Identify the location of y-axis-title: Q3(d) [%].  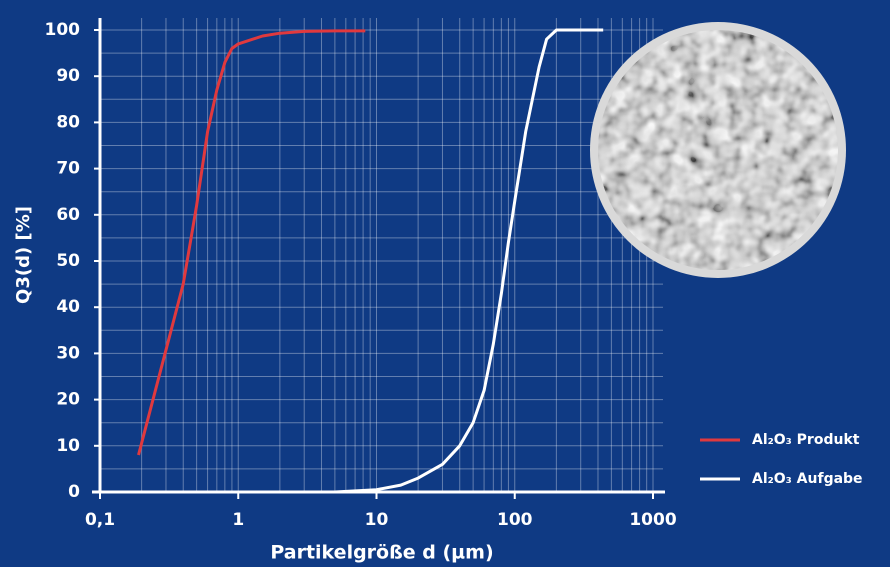
(23, 255).